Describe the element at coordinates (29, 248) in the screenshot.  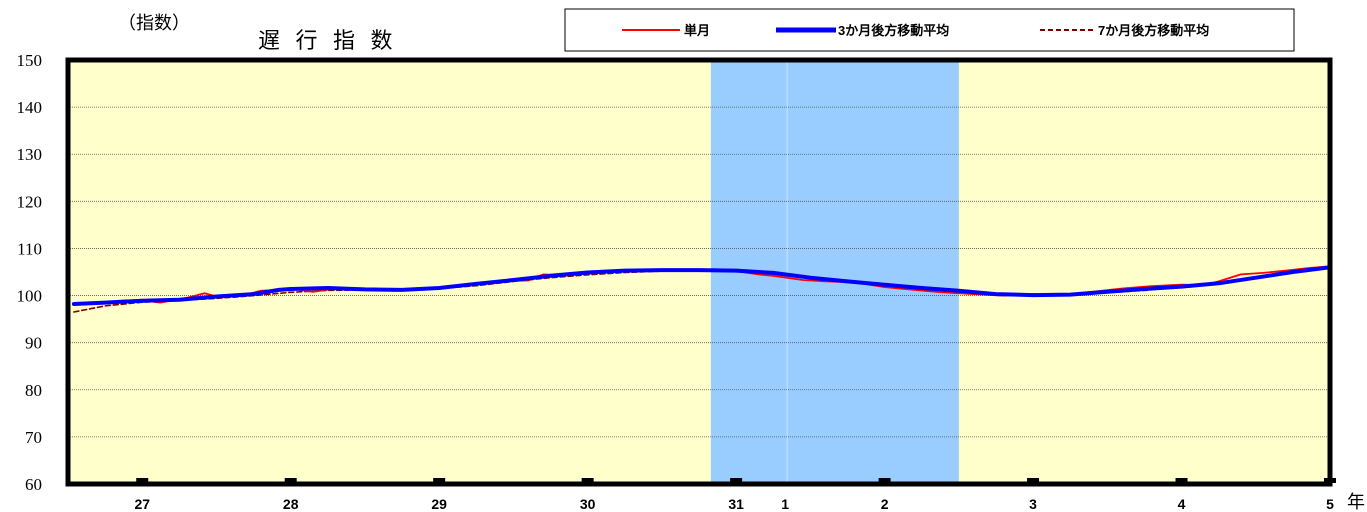
I see `y-tick-label-110: 110` at that location.